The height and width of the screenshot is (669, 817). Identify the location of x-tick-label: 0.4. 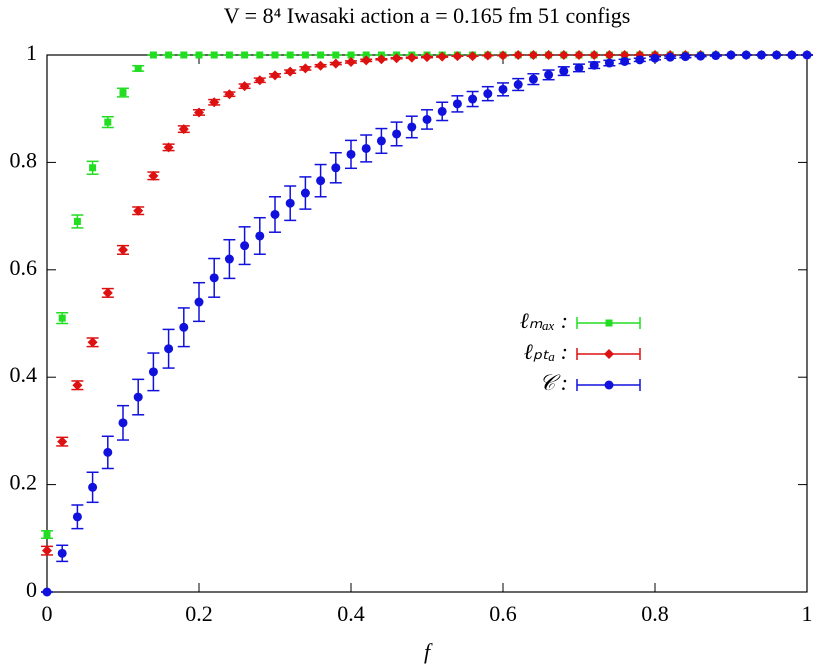
(351, 613).